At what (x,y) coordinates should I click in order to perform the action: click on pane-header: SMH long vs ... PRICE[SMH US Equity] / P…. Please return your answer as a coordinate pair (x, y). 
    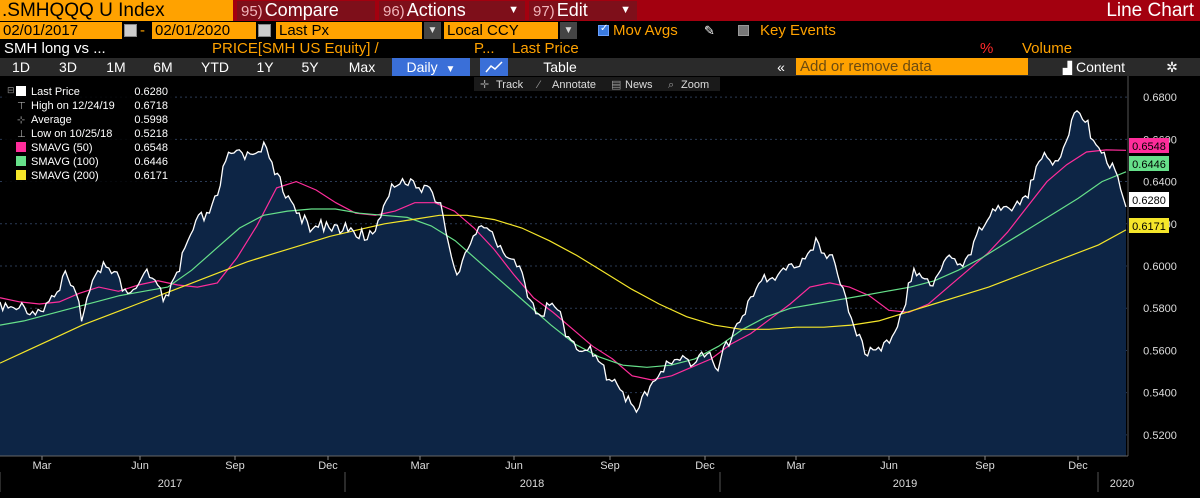
    Looking at the image, I should click on (600, 49).